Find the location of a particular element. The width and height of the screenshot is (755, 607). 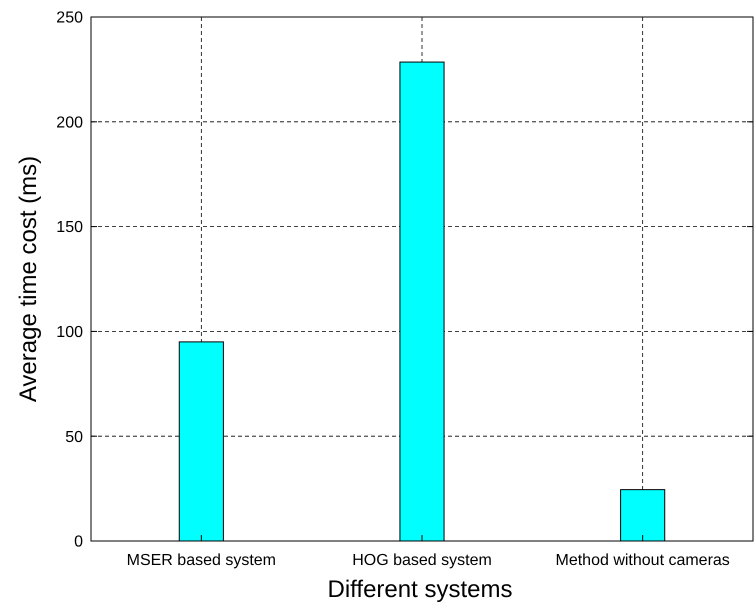

y-tick-label: 50 is located at coordinates (74, 437).